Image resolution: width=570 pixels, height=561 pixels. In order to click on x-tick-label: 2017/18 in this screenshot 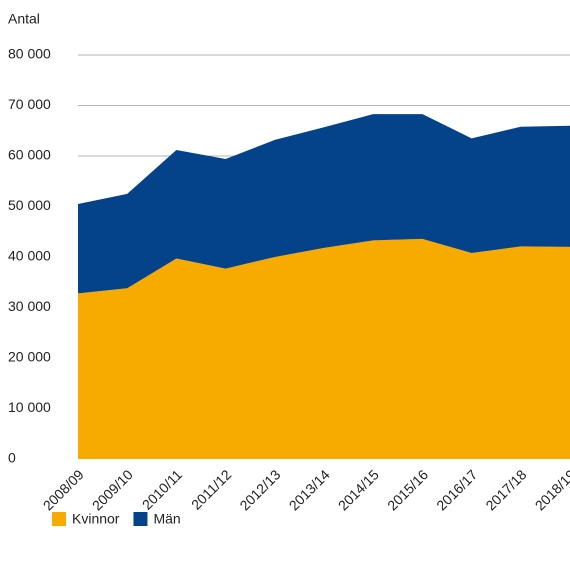, I will do `click(505, 489)`.